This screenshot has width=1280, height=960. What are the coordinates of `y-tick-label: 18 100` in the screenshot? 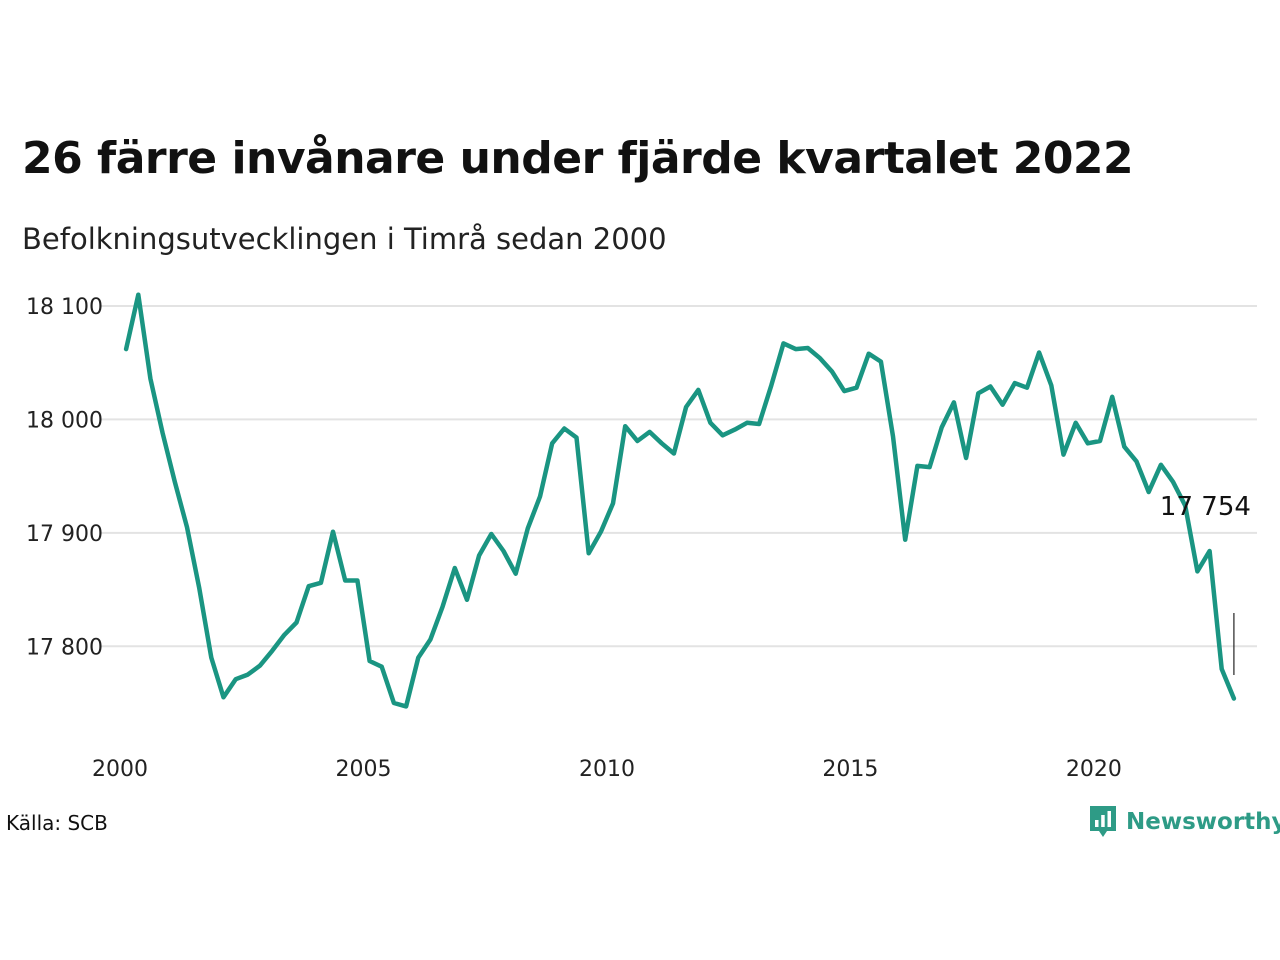 It's located at (64, 307).